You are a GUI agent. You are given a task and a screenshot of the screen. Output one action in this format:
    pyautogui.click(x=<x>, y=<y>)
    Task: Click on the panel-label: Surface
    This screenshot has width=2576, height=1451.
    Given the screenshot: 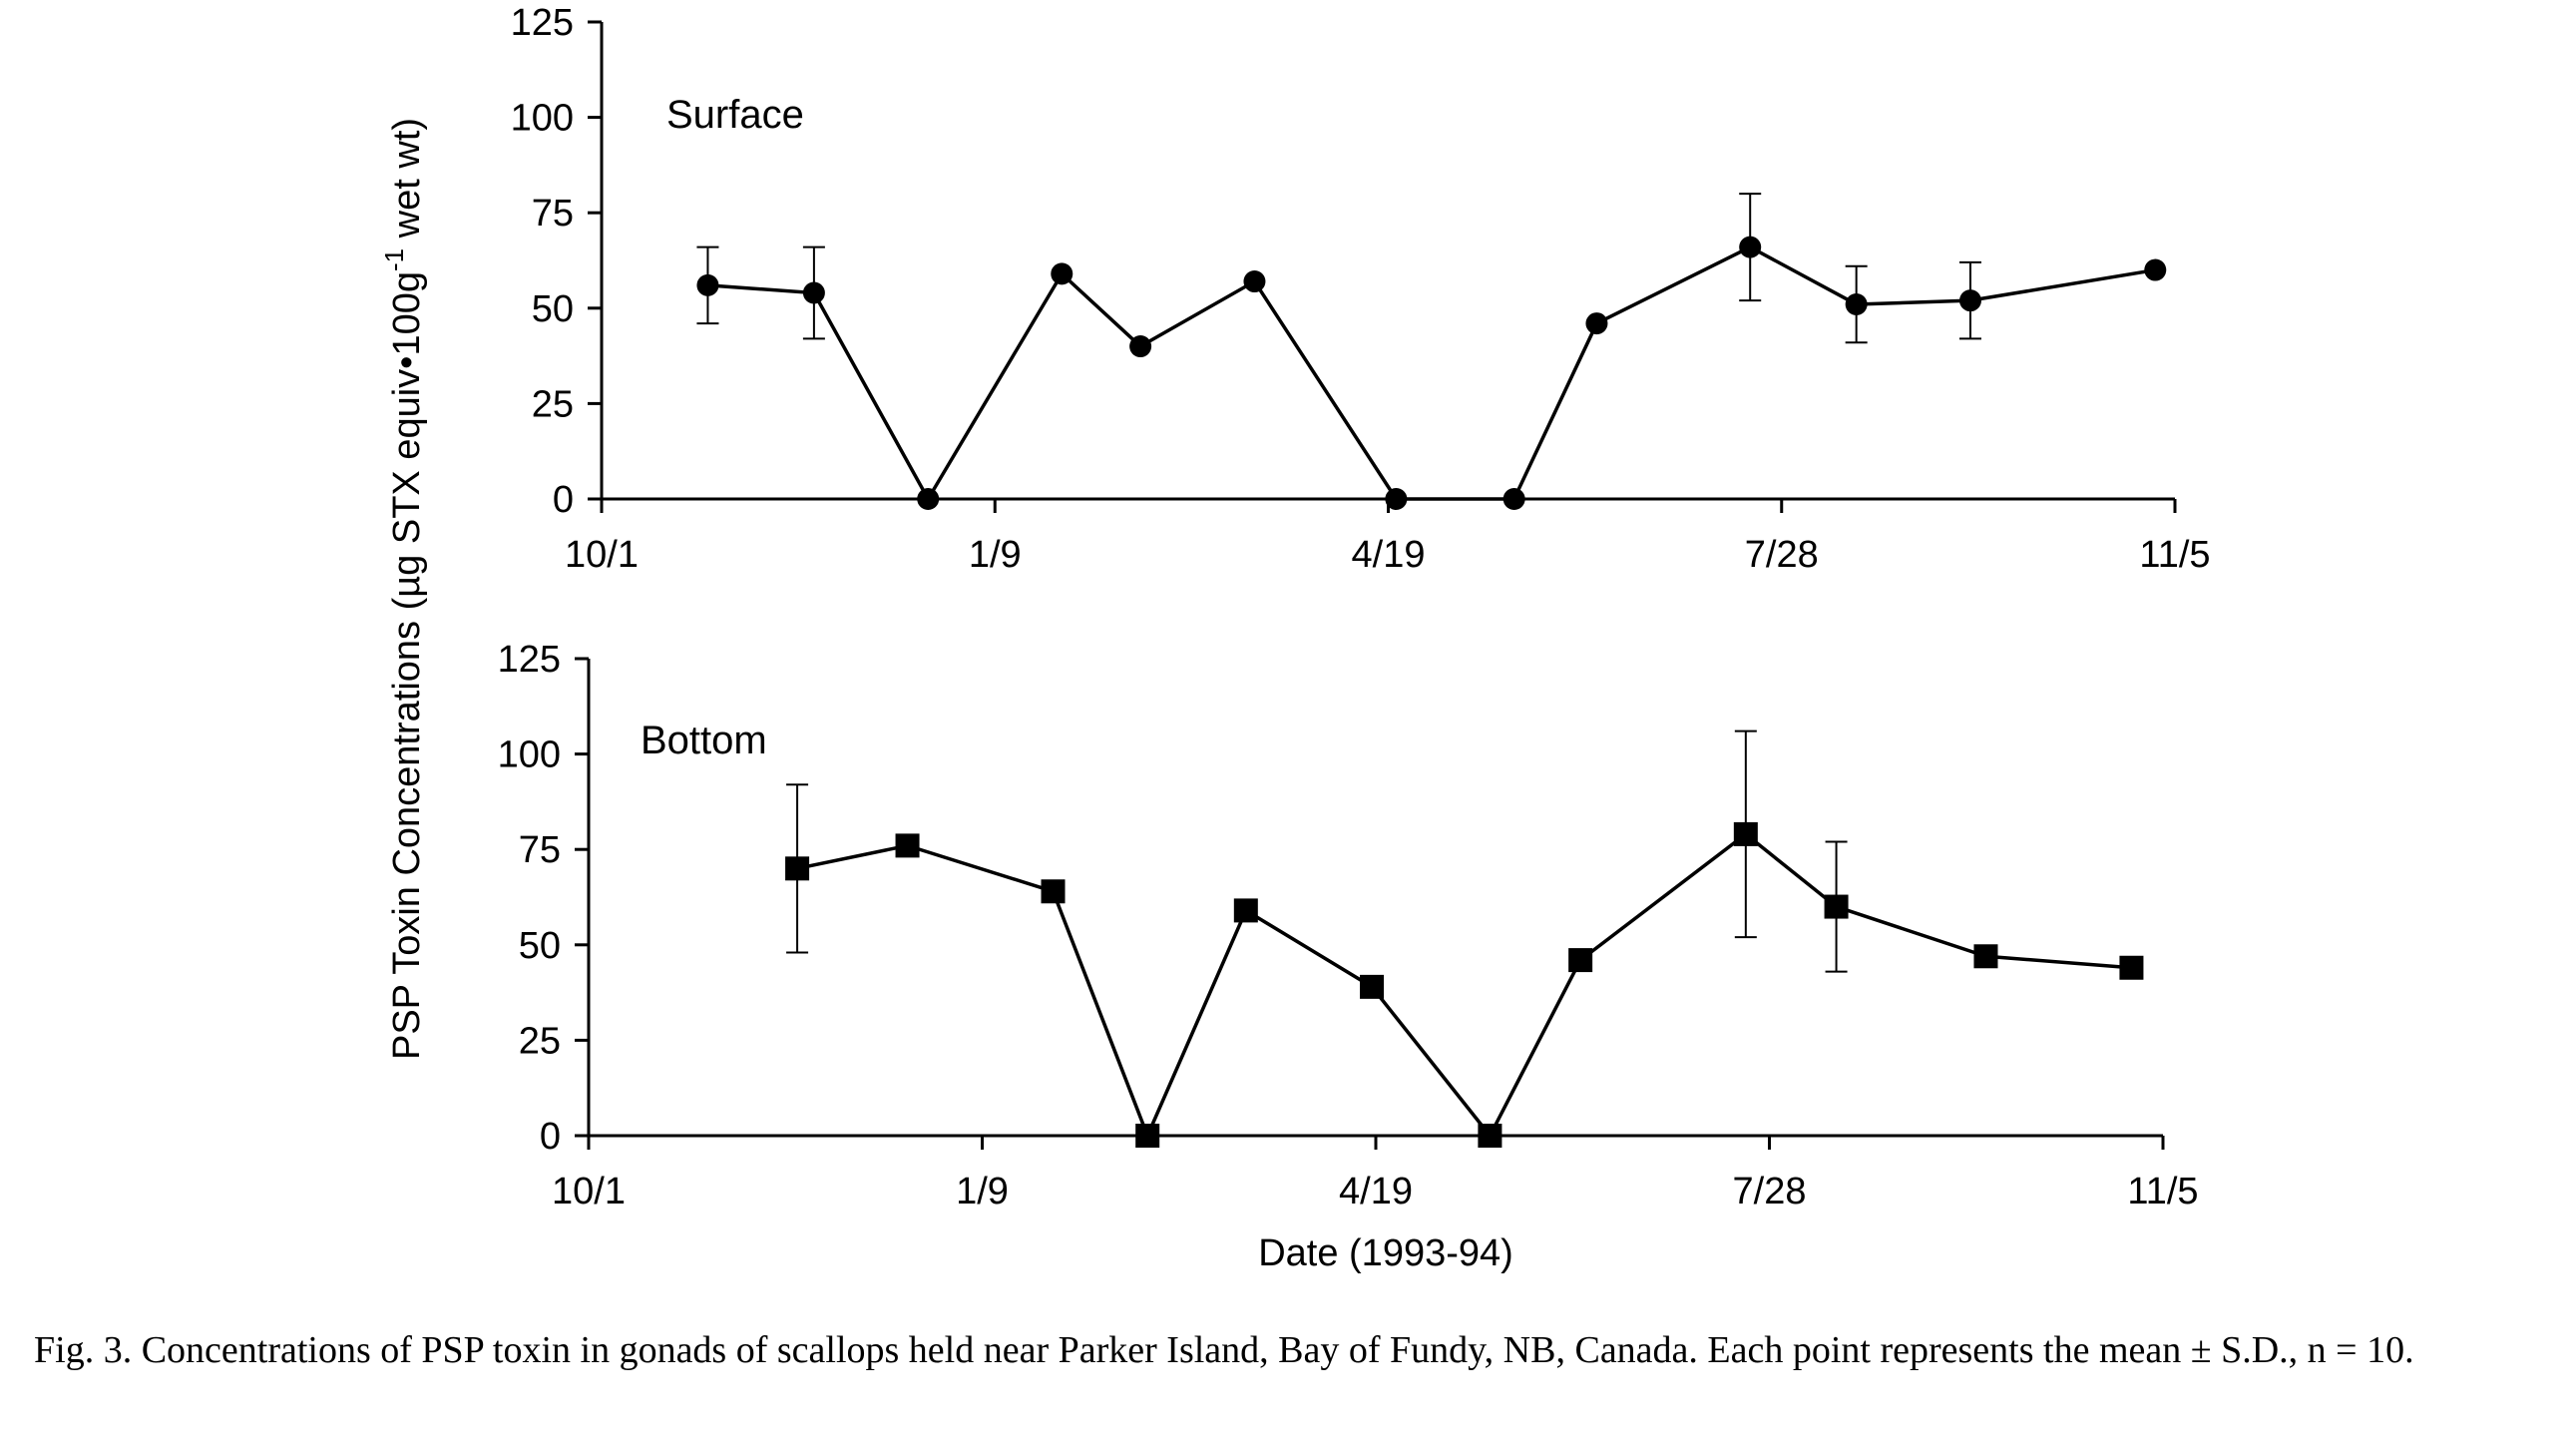 What is the action you would take?
    pyautogui.click(x=735, y=115)
    